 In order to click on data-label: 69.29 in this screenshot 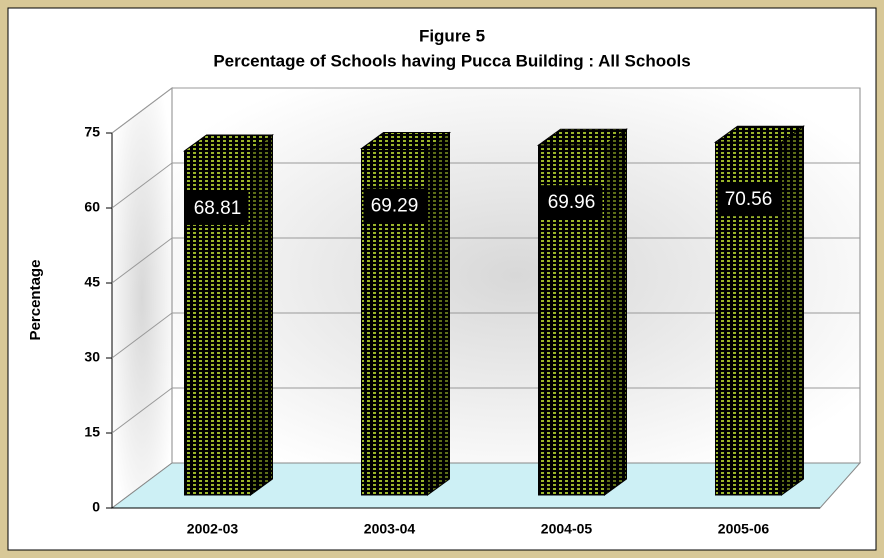, I will do `click(395, 206)`.